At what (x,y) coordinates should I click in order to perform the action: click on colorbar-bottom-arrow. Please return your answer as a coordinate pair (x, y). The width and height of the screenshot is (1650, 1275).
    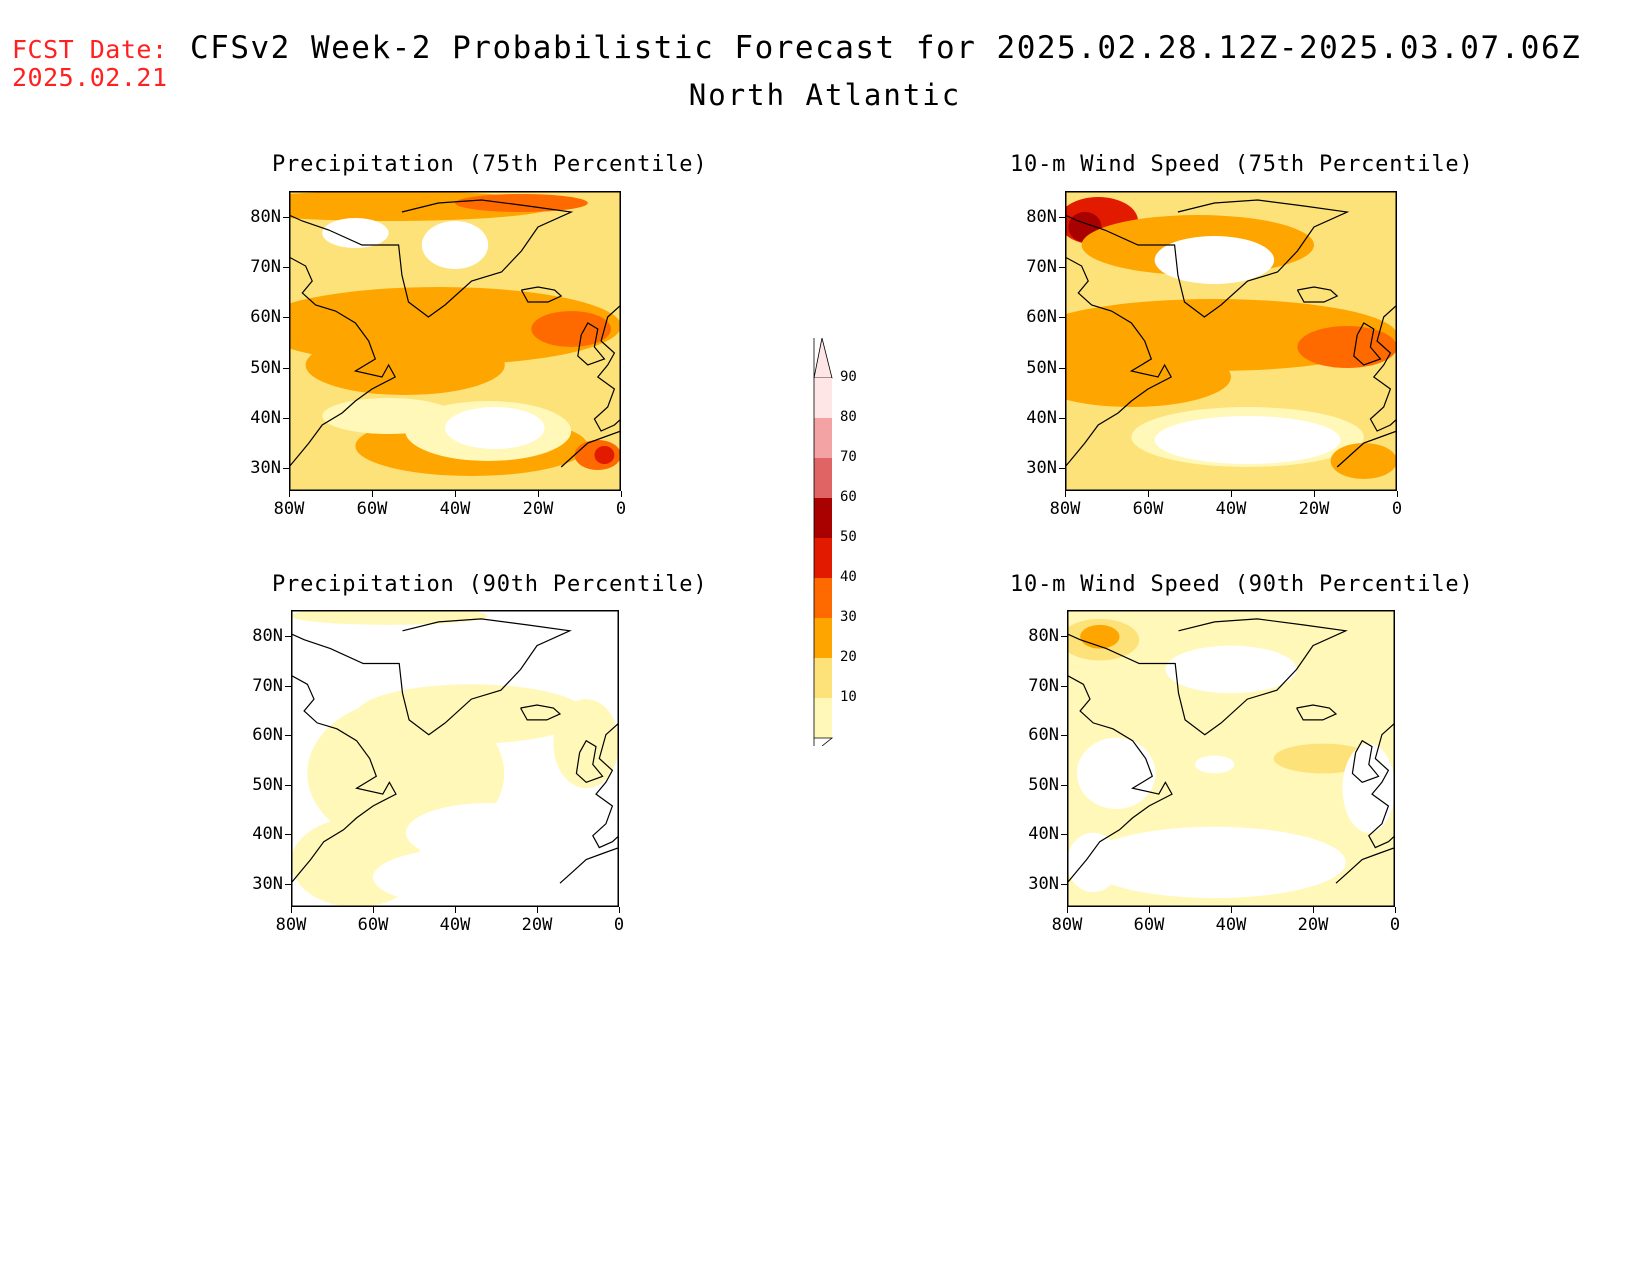
    Looking at the image, I should click on (824, 741).